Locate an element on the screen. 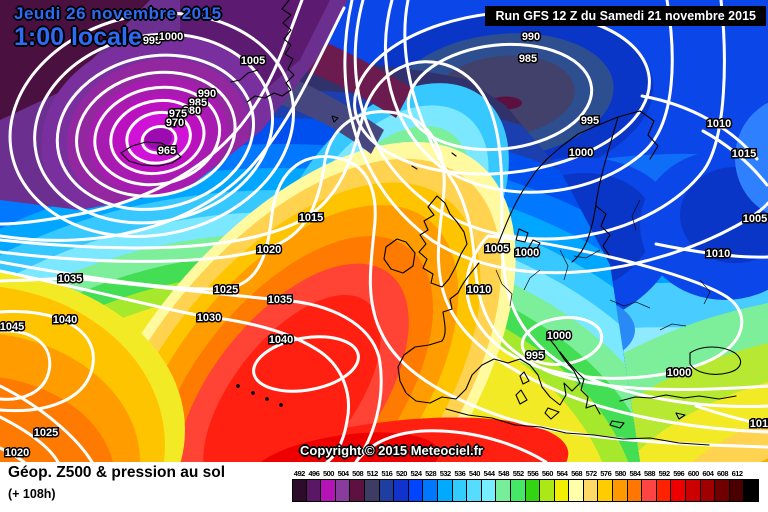 This screenshot has height=512, width=768. valid-date-overlay: Jeudi 26 novembre 2015 1:00 locale is located at coordinates (118, 27).